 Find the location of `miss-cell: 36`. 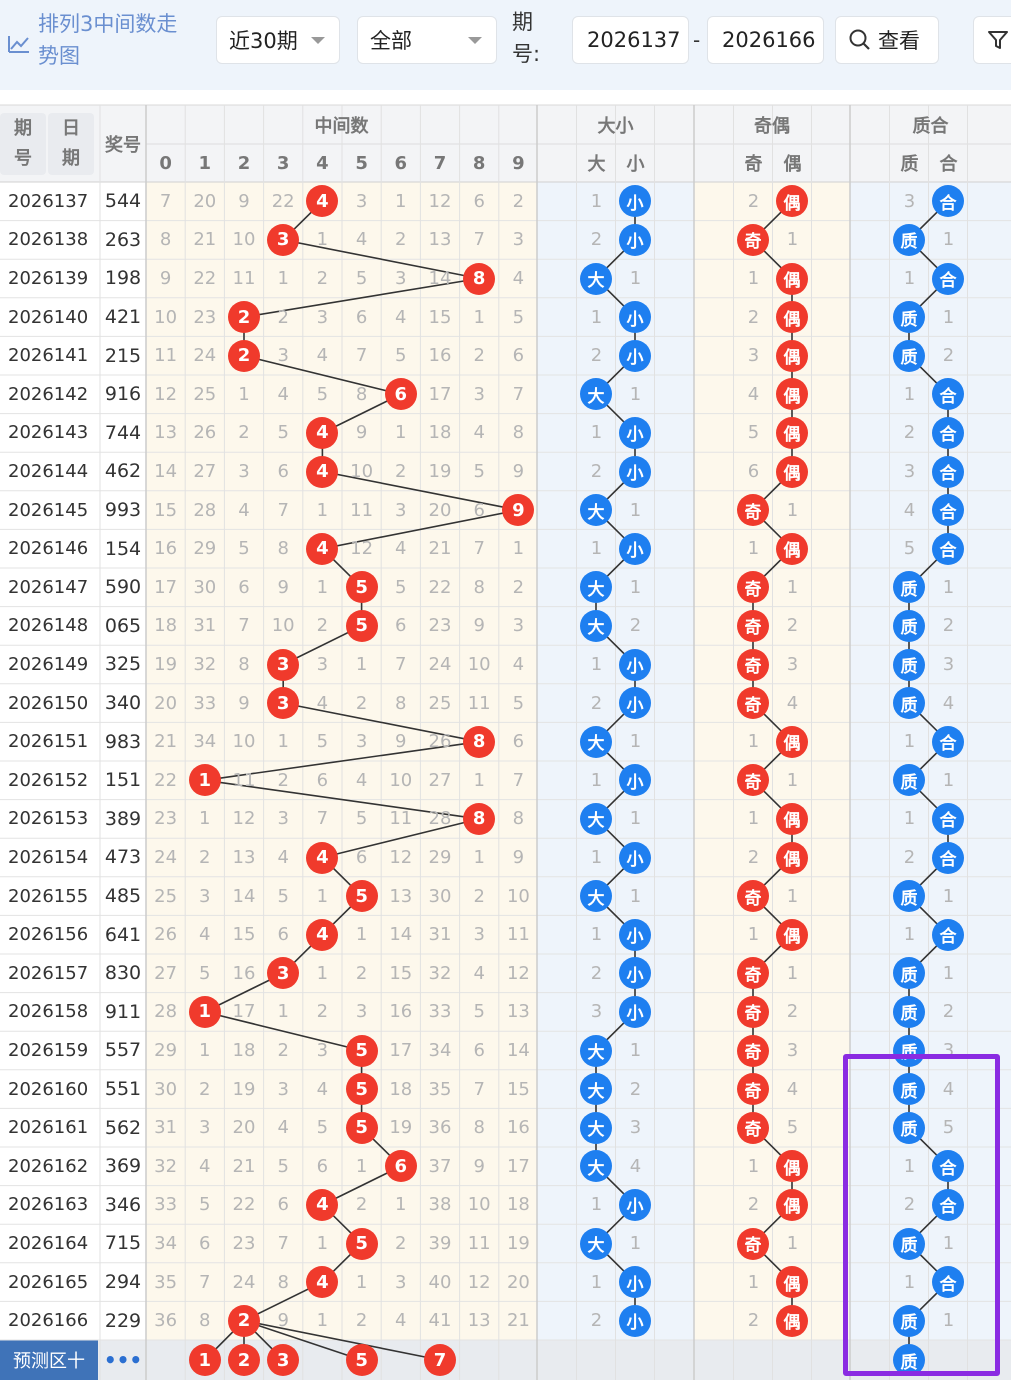

miss-cell: 36 is located at coordinates (440, 1128).